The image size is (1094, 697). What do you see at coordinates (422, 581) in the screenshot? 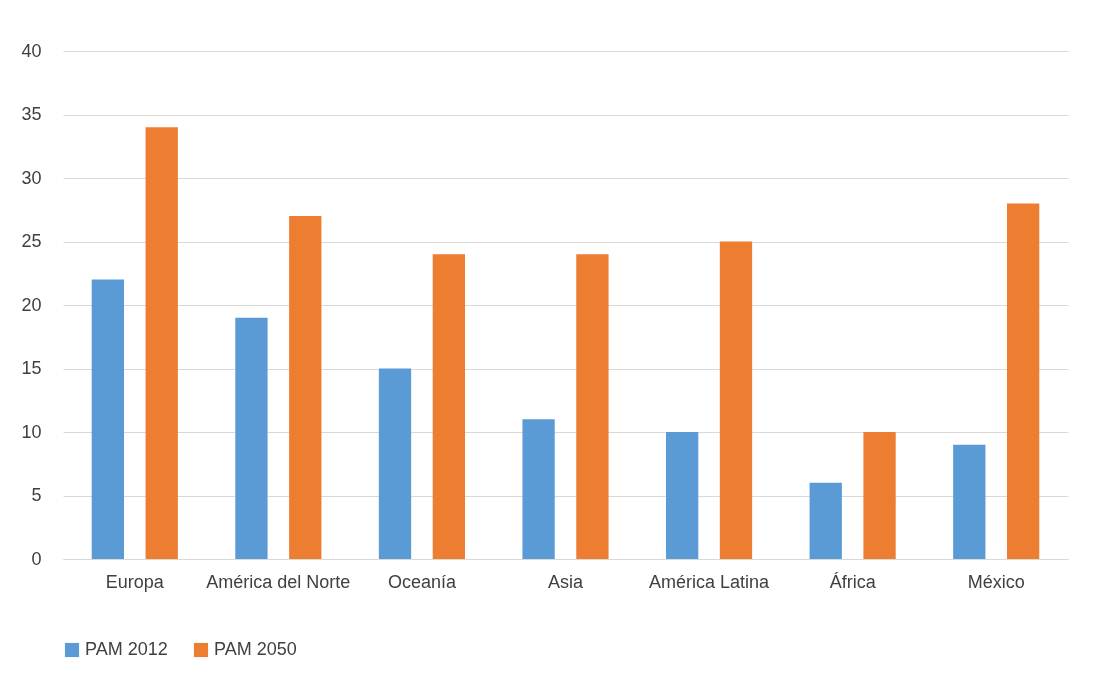
I see `x-tick-label: Oceanía` at bounding box center [422, 581].